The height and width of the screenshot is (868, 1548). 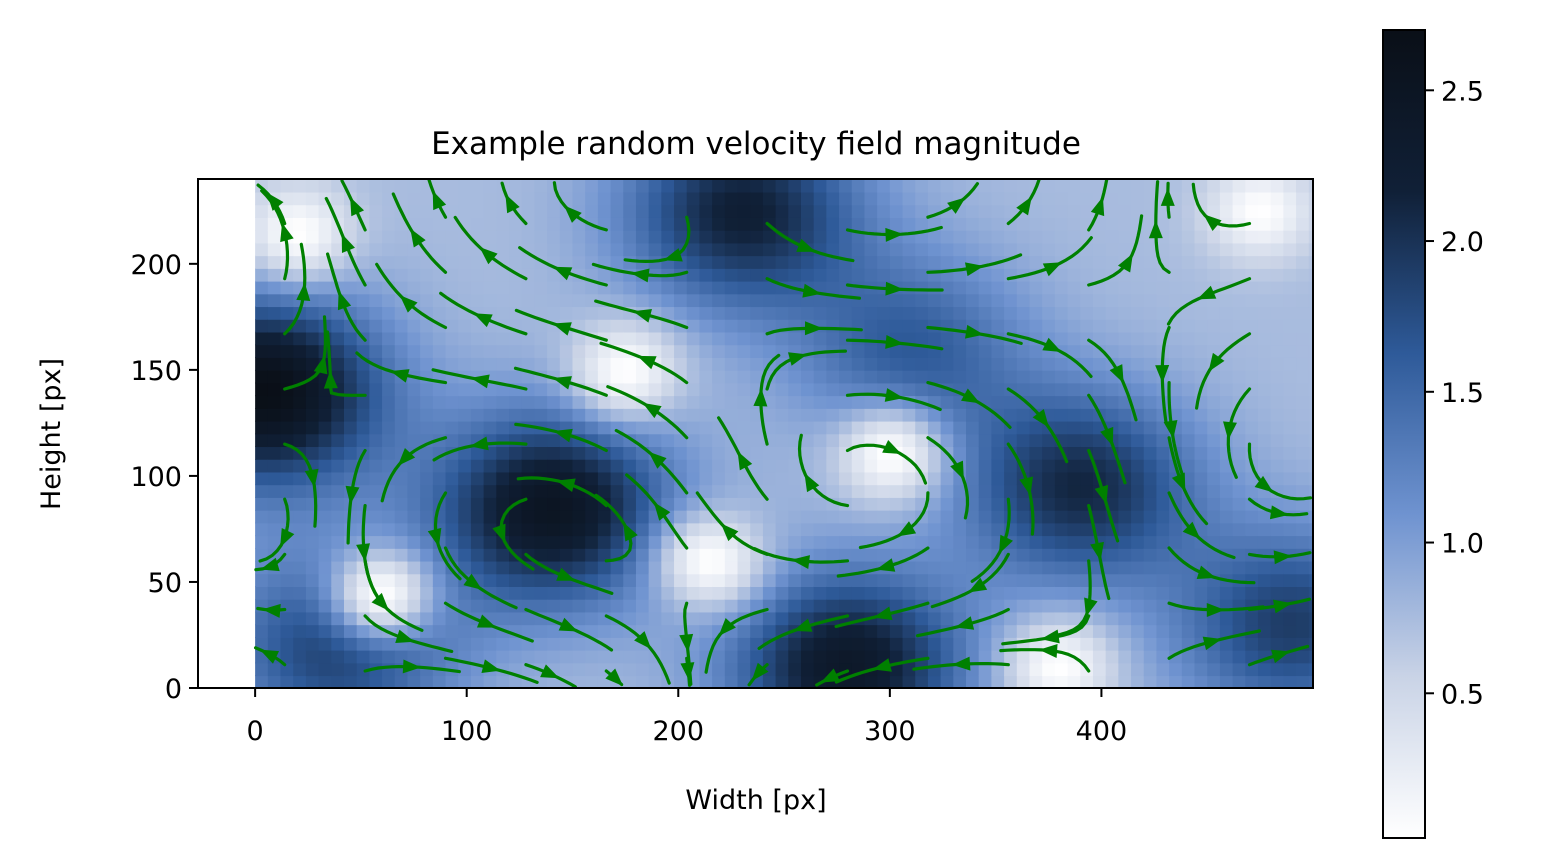 What do you see at coordinates (51, 434) in the screenshot?
I see `y-axis-label: Height [px]` at bounding box center [51, 434].